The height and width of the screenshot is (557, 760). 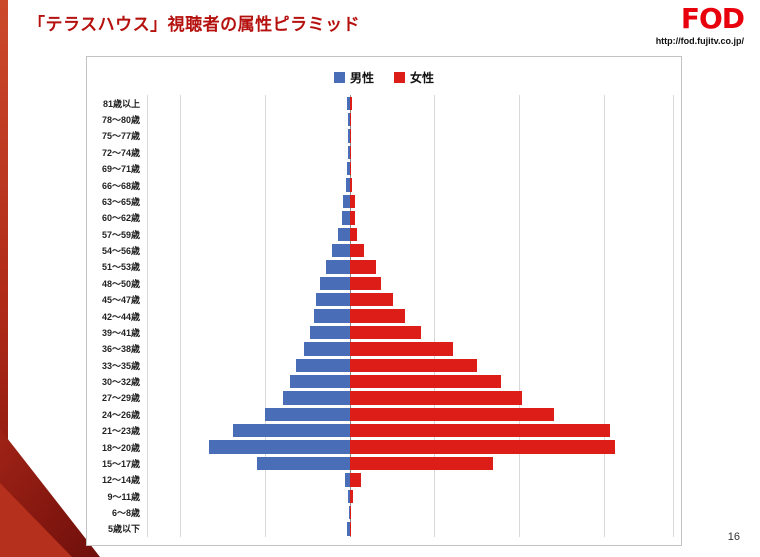 What do you see at coordinates (120, 169) in the screenshot?
I see `age-label: 69〜71歳` at bounding box center [120, 169].